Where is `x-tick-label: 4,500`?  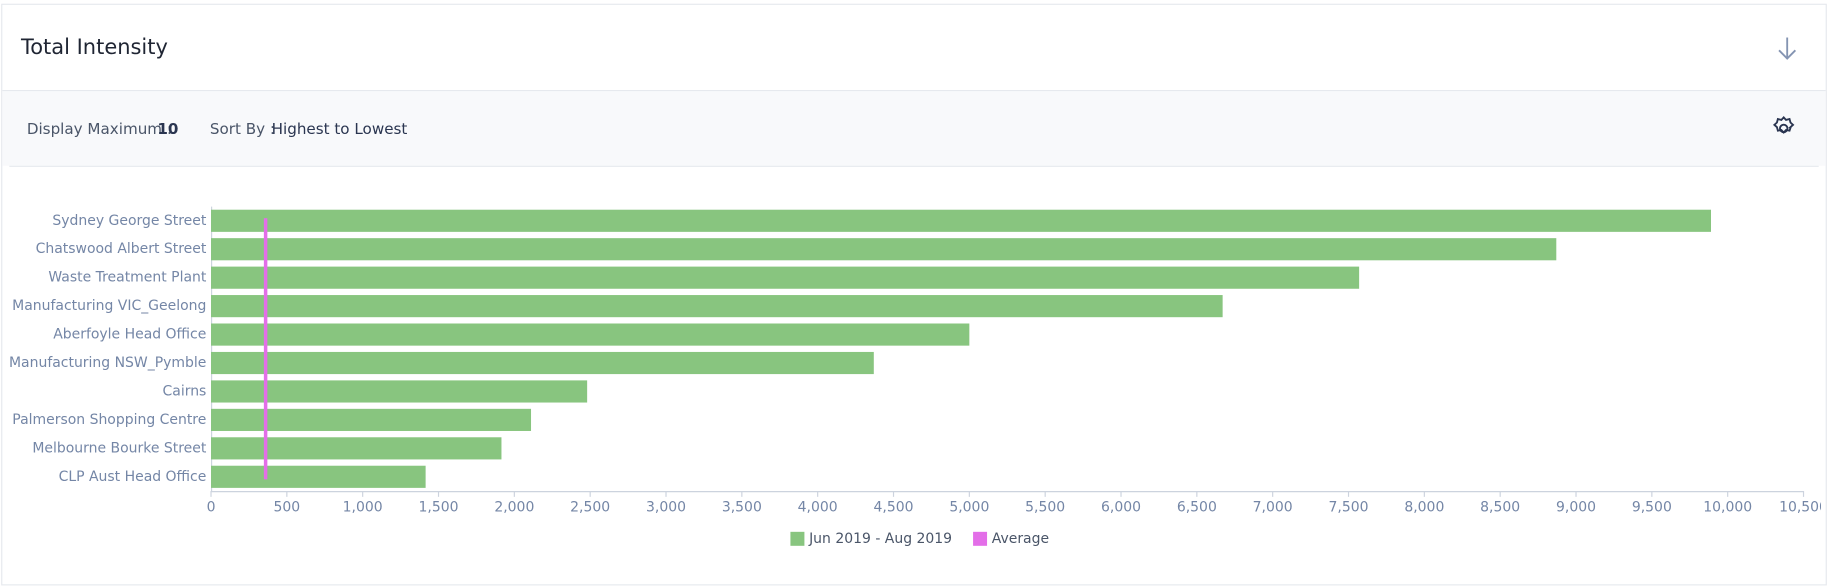 x-tick-label: 4,500 is located at coordinates (894, 507).